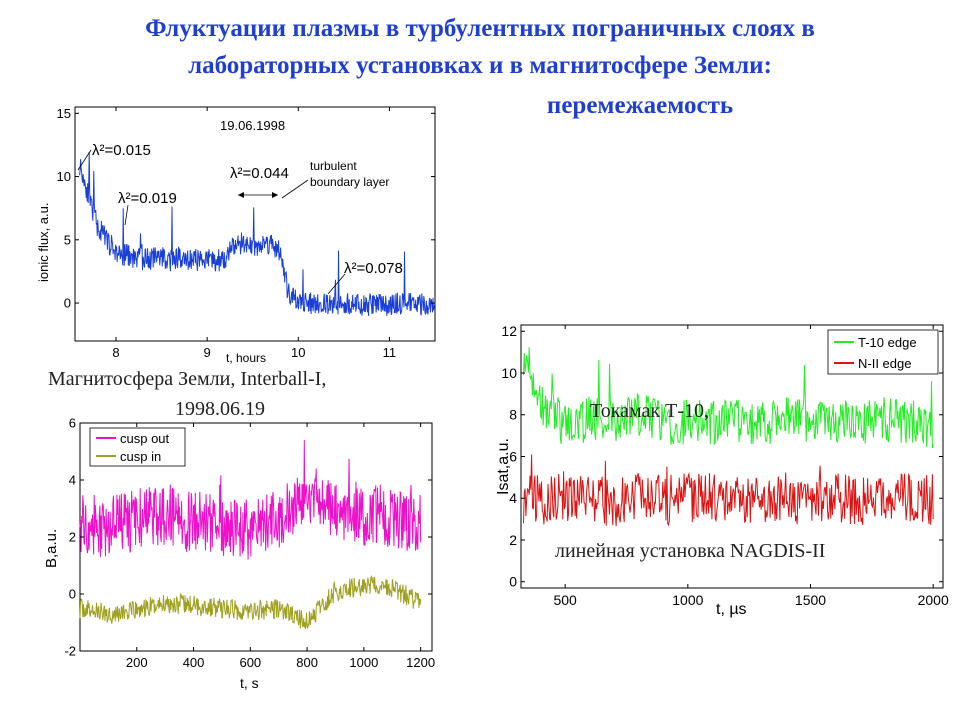  Describe the element at coordinates (298, 352) in the screenshot. I see `x-tick-label: 10` at that location.